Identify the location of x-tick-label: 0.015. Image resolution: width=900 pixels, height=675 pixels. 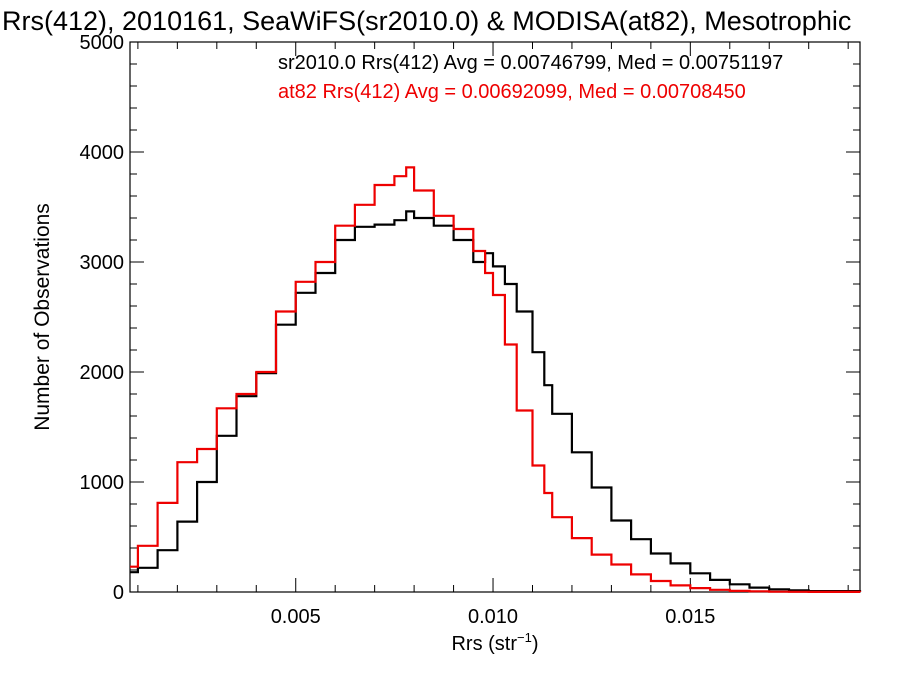
(690, 617).